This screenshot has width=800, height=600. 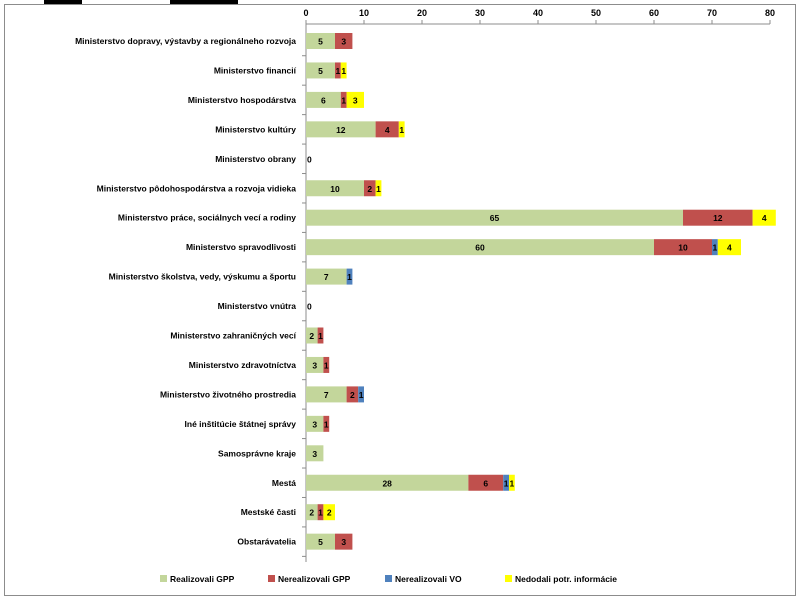 I want to click on category-label: Samosprávne kraje, so click(x=257, y=453).